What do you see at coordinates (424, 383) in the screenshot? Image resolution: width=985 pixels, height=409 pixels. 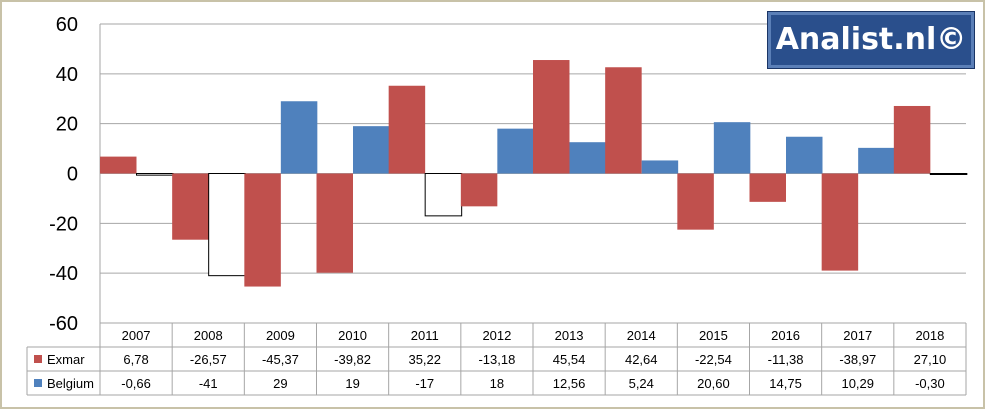 I see `data-label: -17` at bounding box center [424, 383].